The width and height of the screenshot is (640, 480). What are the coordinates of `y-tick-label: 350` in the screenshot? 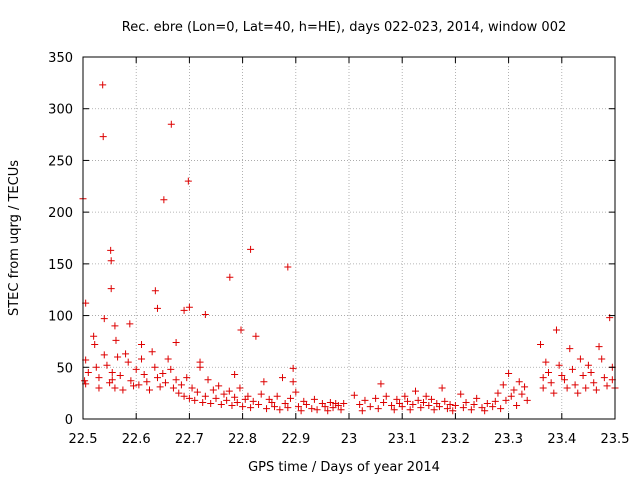 It's located at (60, 58).